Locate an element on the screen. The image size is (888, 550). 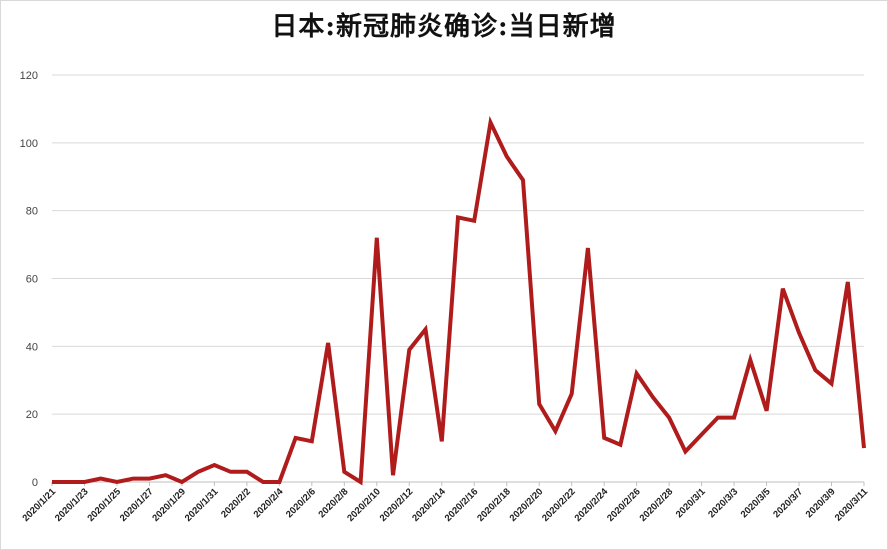
y-tick-label: 60 is located at coordinates (32, 280).